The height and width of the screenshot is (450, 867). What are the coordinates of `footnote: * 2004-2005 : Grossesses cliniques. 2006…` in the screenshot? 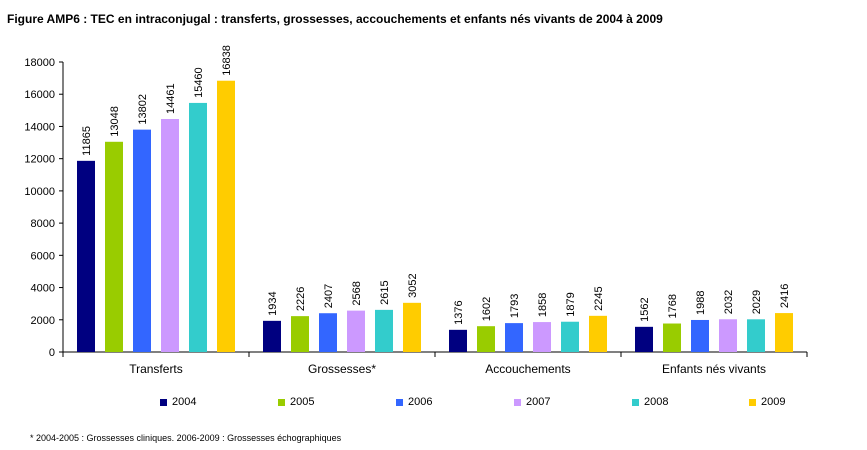 It's located at (186, 438).